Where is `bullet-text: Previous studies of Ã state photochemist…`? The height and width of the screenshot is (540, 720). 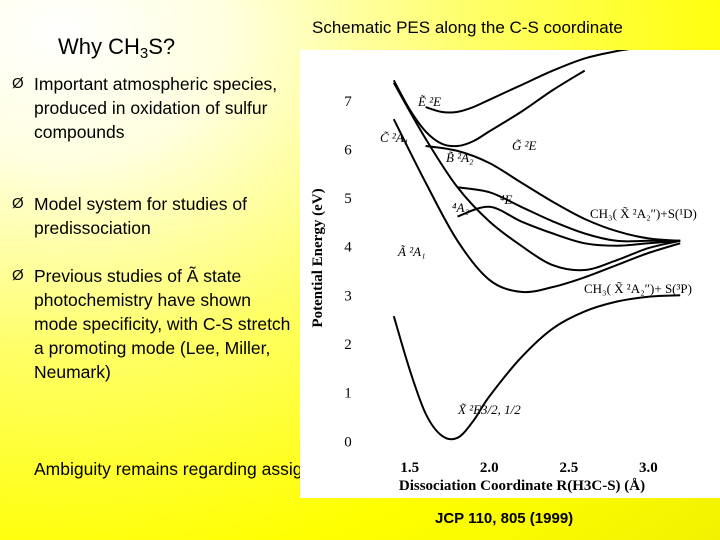
bullet-text: Previous studies of Ã state photochemist… is located at coordinates (162, 324).